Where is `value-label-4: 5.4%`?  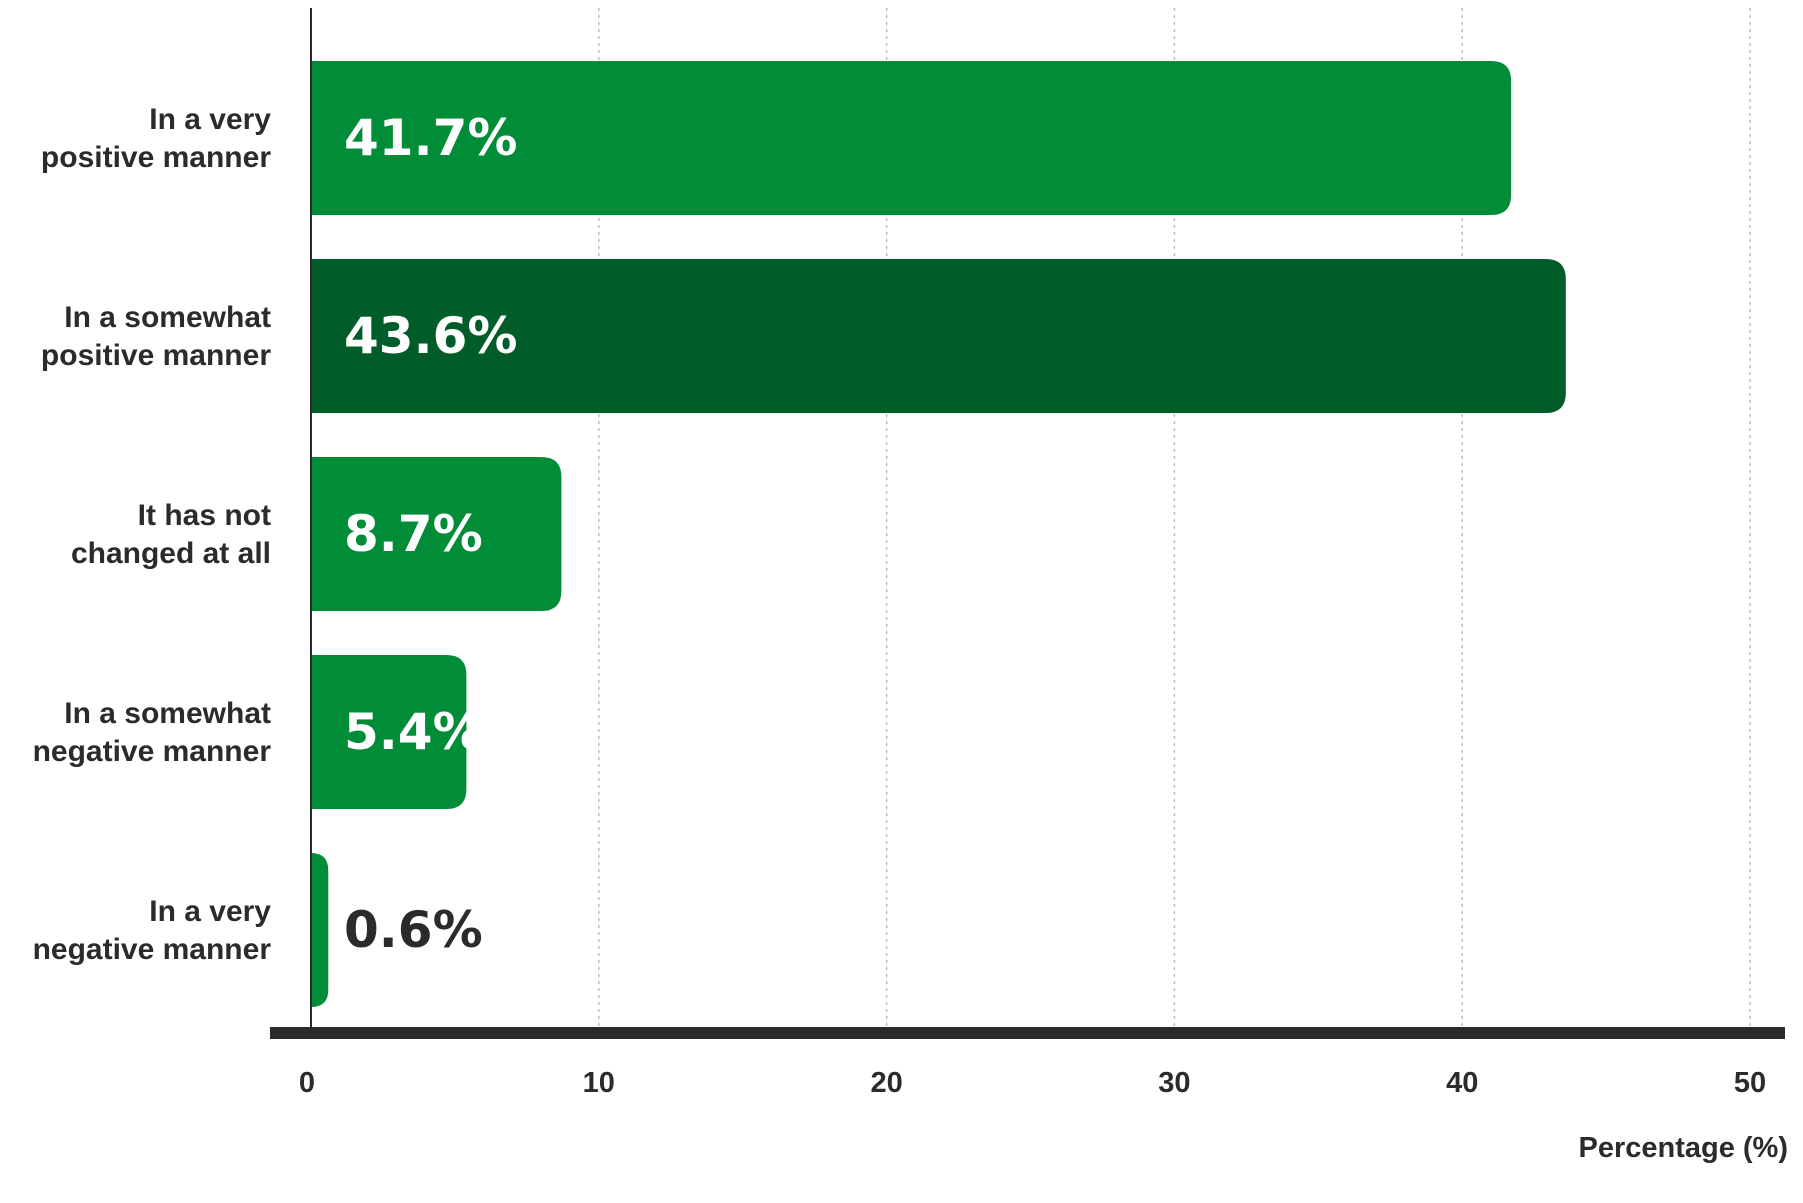
value-label-4: 5.4% is located at coordinates (413, 732).